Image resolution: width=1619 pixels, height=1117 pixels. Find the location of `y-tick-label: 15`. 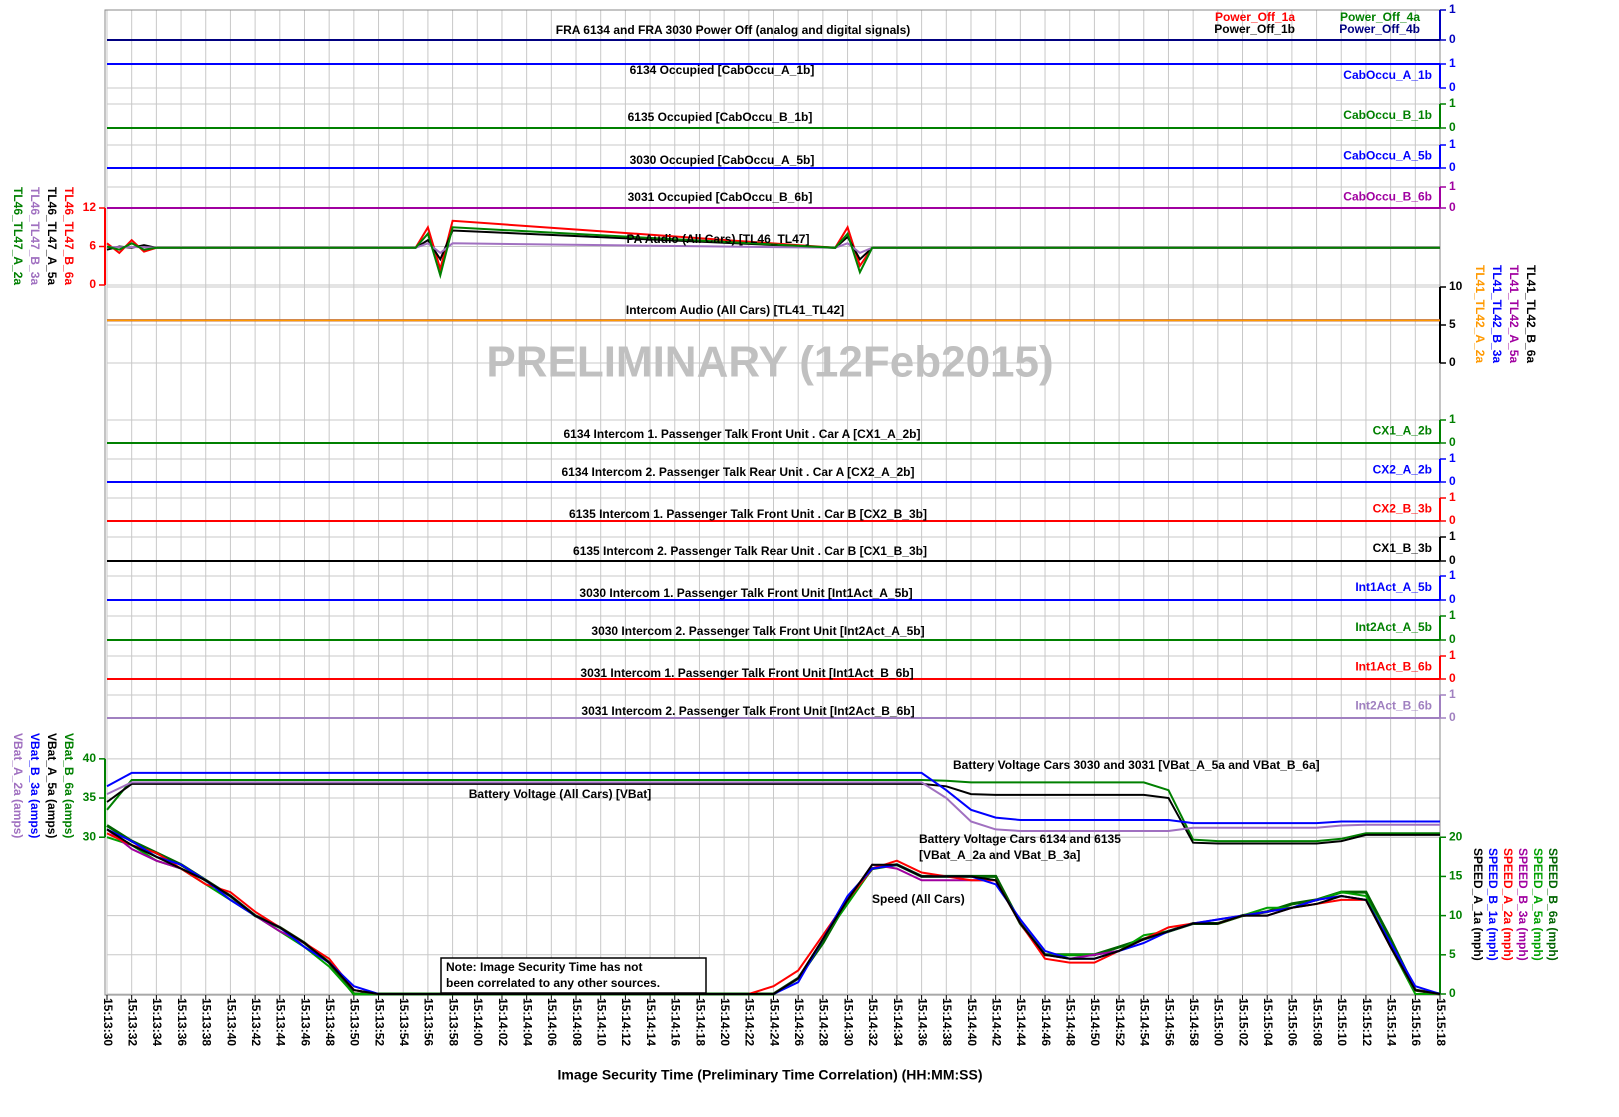

y-tick-label: 15 is located at coordinates (1456, 876).